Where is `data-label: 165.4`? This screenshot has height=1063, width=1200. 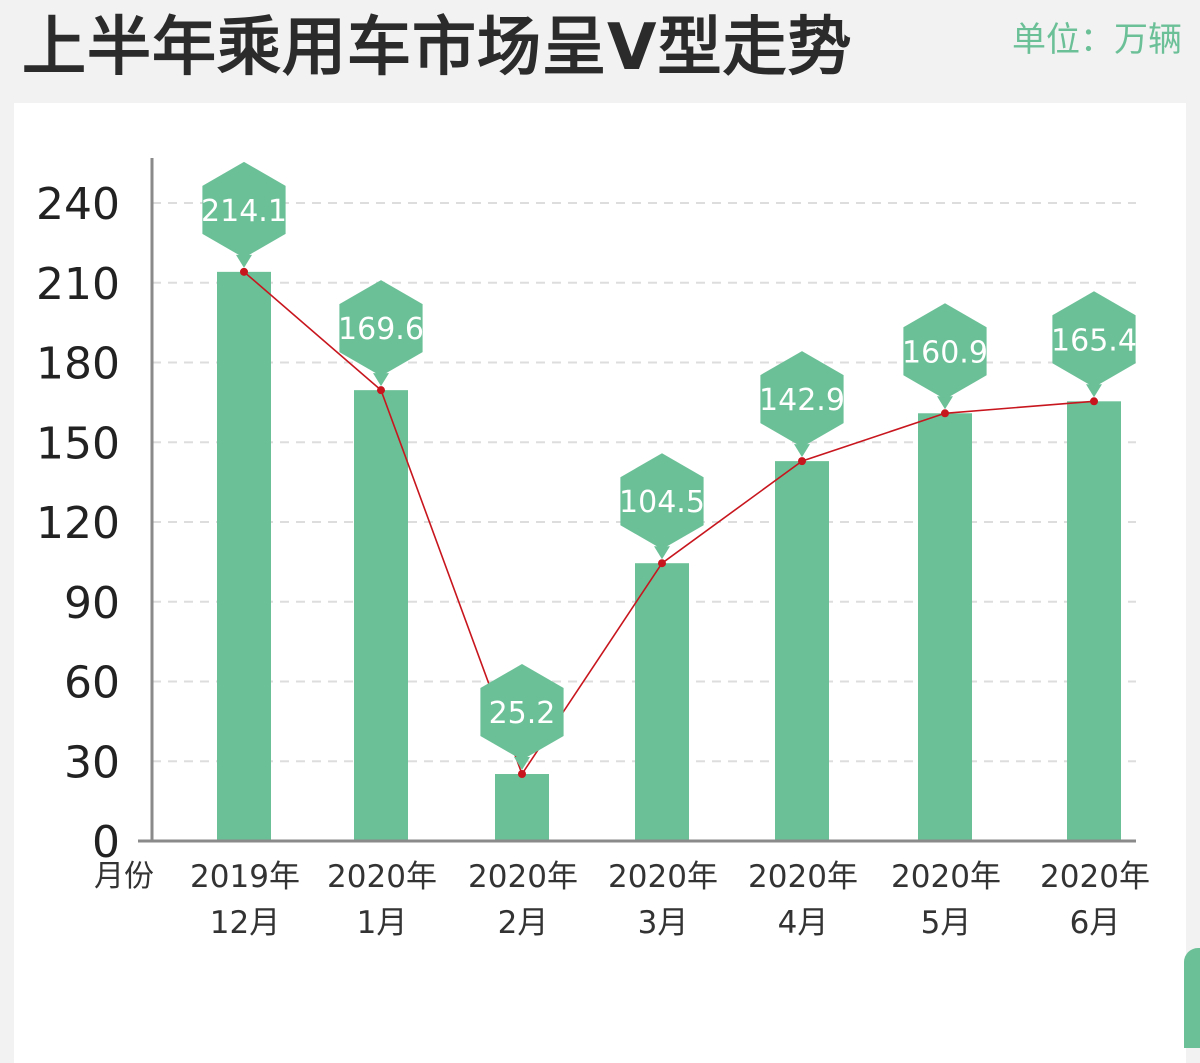 data-label: 165.4 is located at coordinates (1094, 340).